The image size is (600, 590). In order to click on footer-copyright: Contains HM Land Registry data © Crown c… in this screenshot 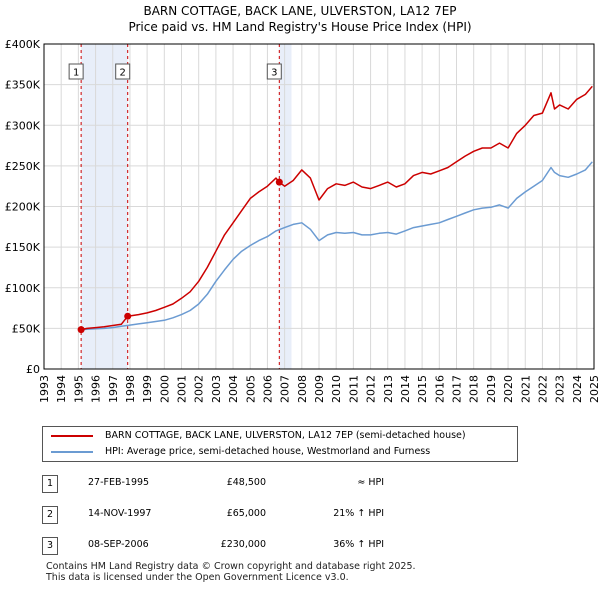, I will do `click(231, 566)`.